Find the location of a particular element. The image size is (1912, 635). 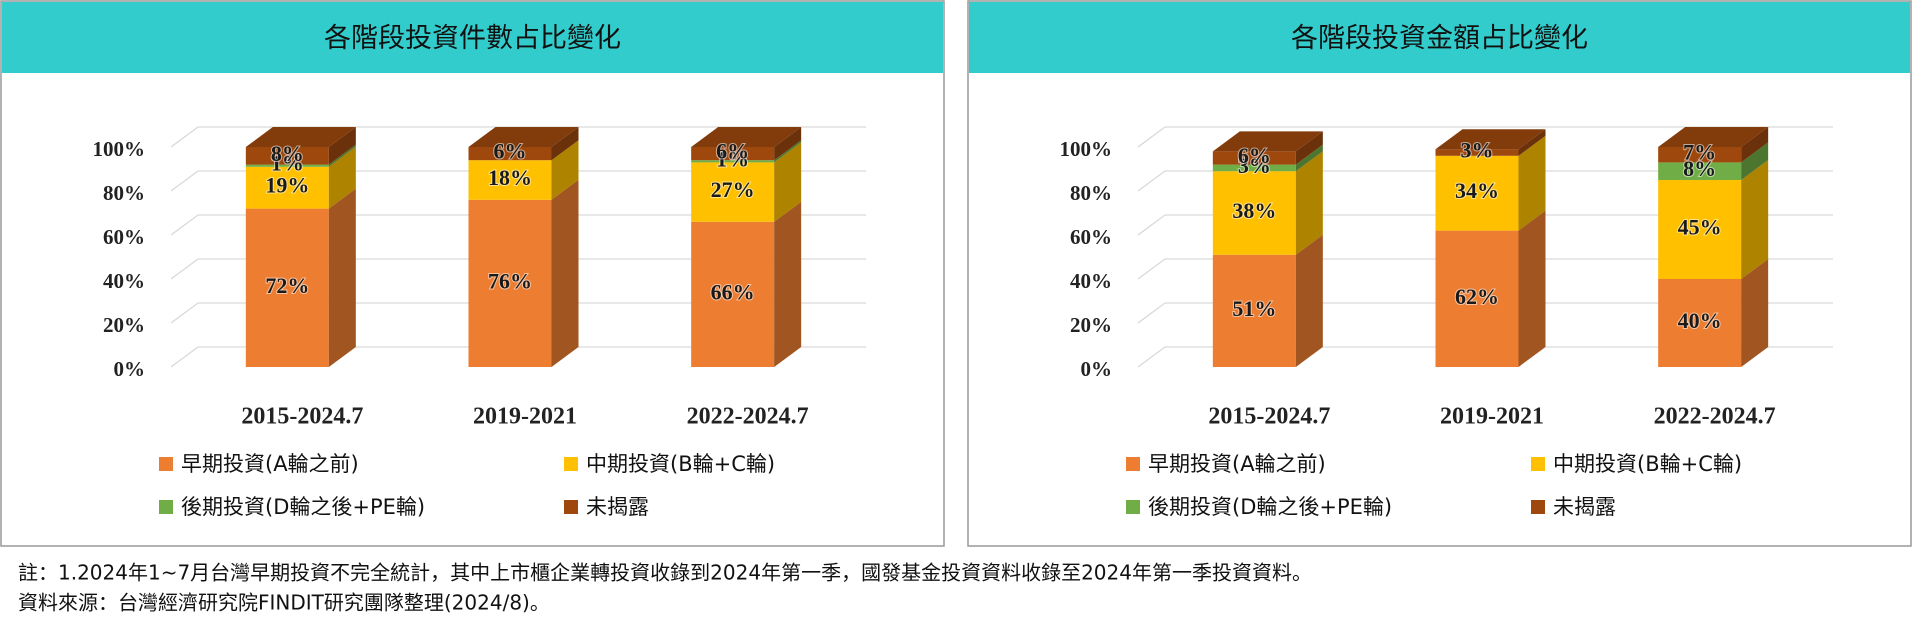

chart-title: 各階段投資金額占比變化 is located at coordinates (1439, 38).